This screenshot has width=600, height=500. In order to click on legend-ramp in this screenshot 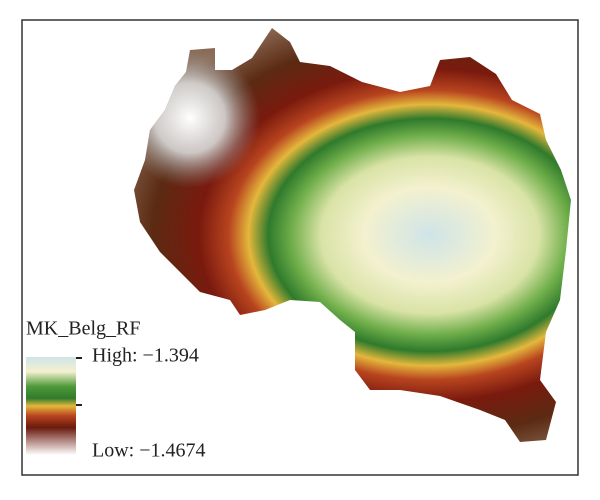, I will do `click(51, 406)`.